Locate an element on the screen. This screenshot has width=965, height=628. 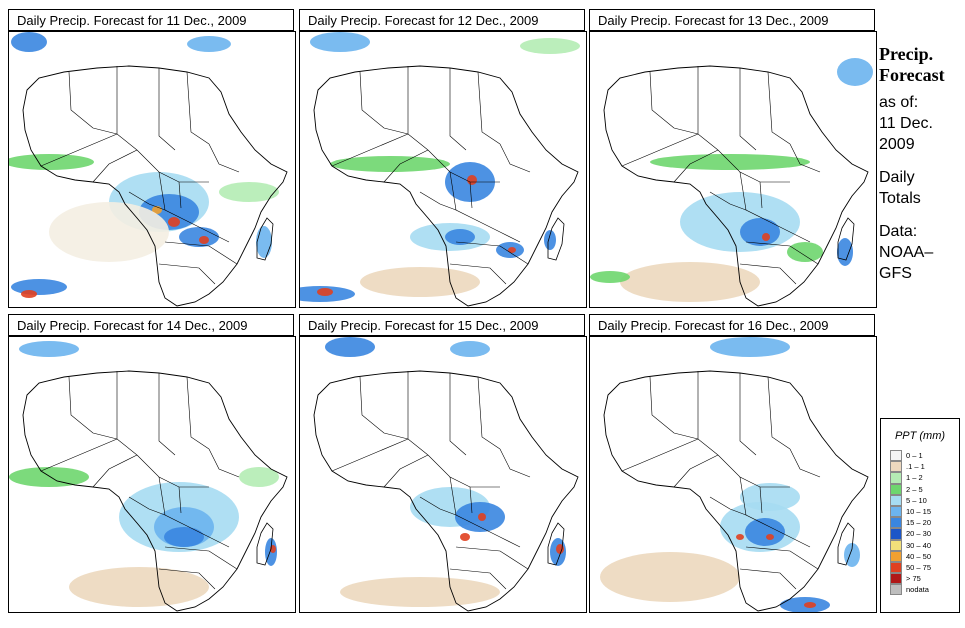
legend-label: 1 – 2 is located at coordinates (914, 478).